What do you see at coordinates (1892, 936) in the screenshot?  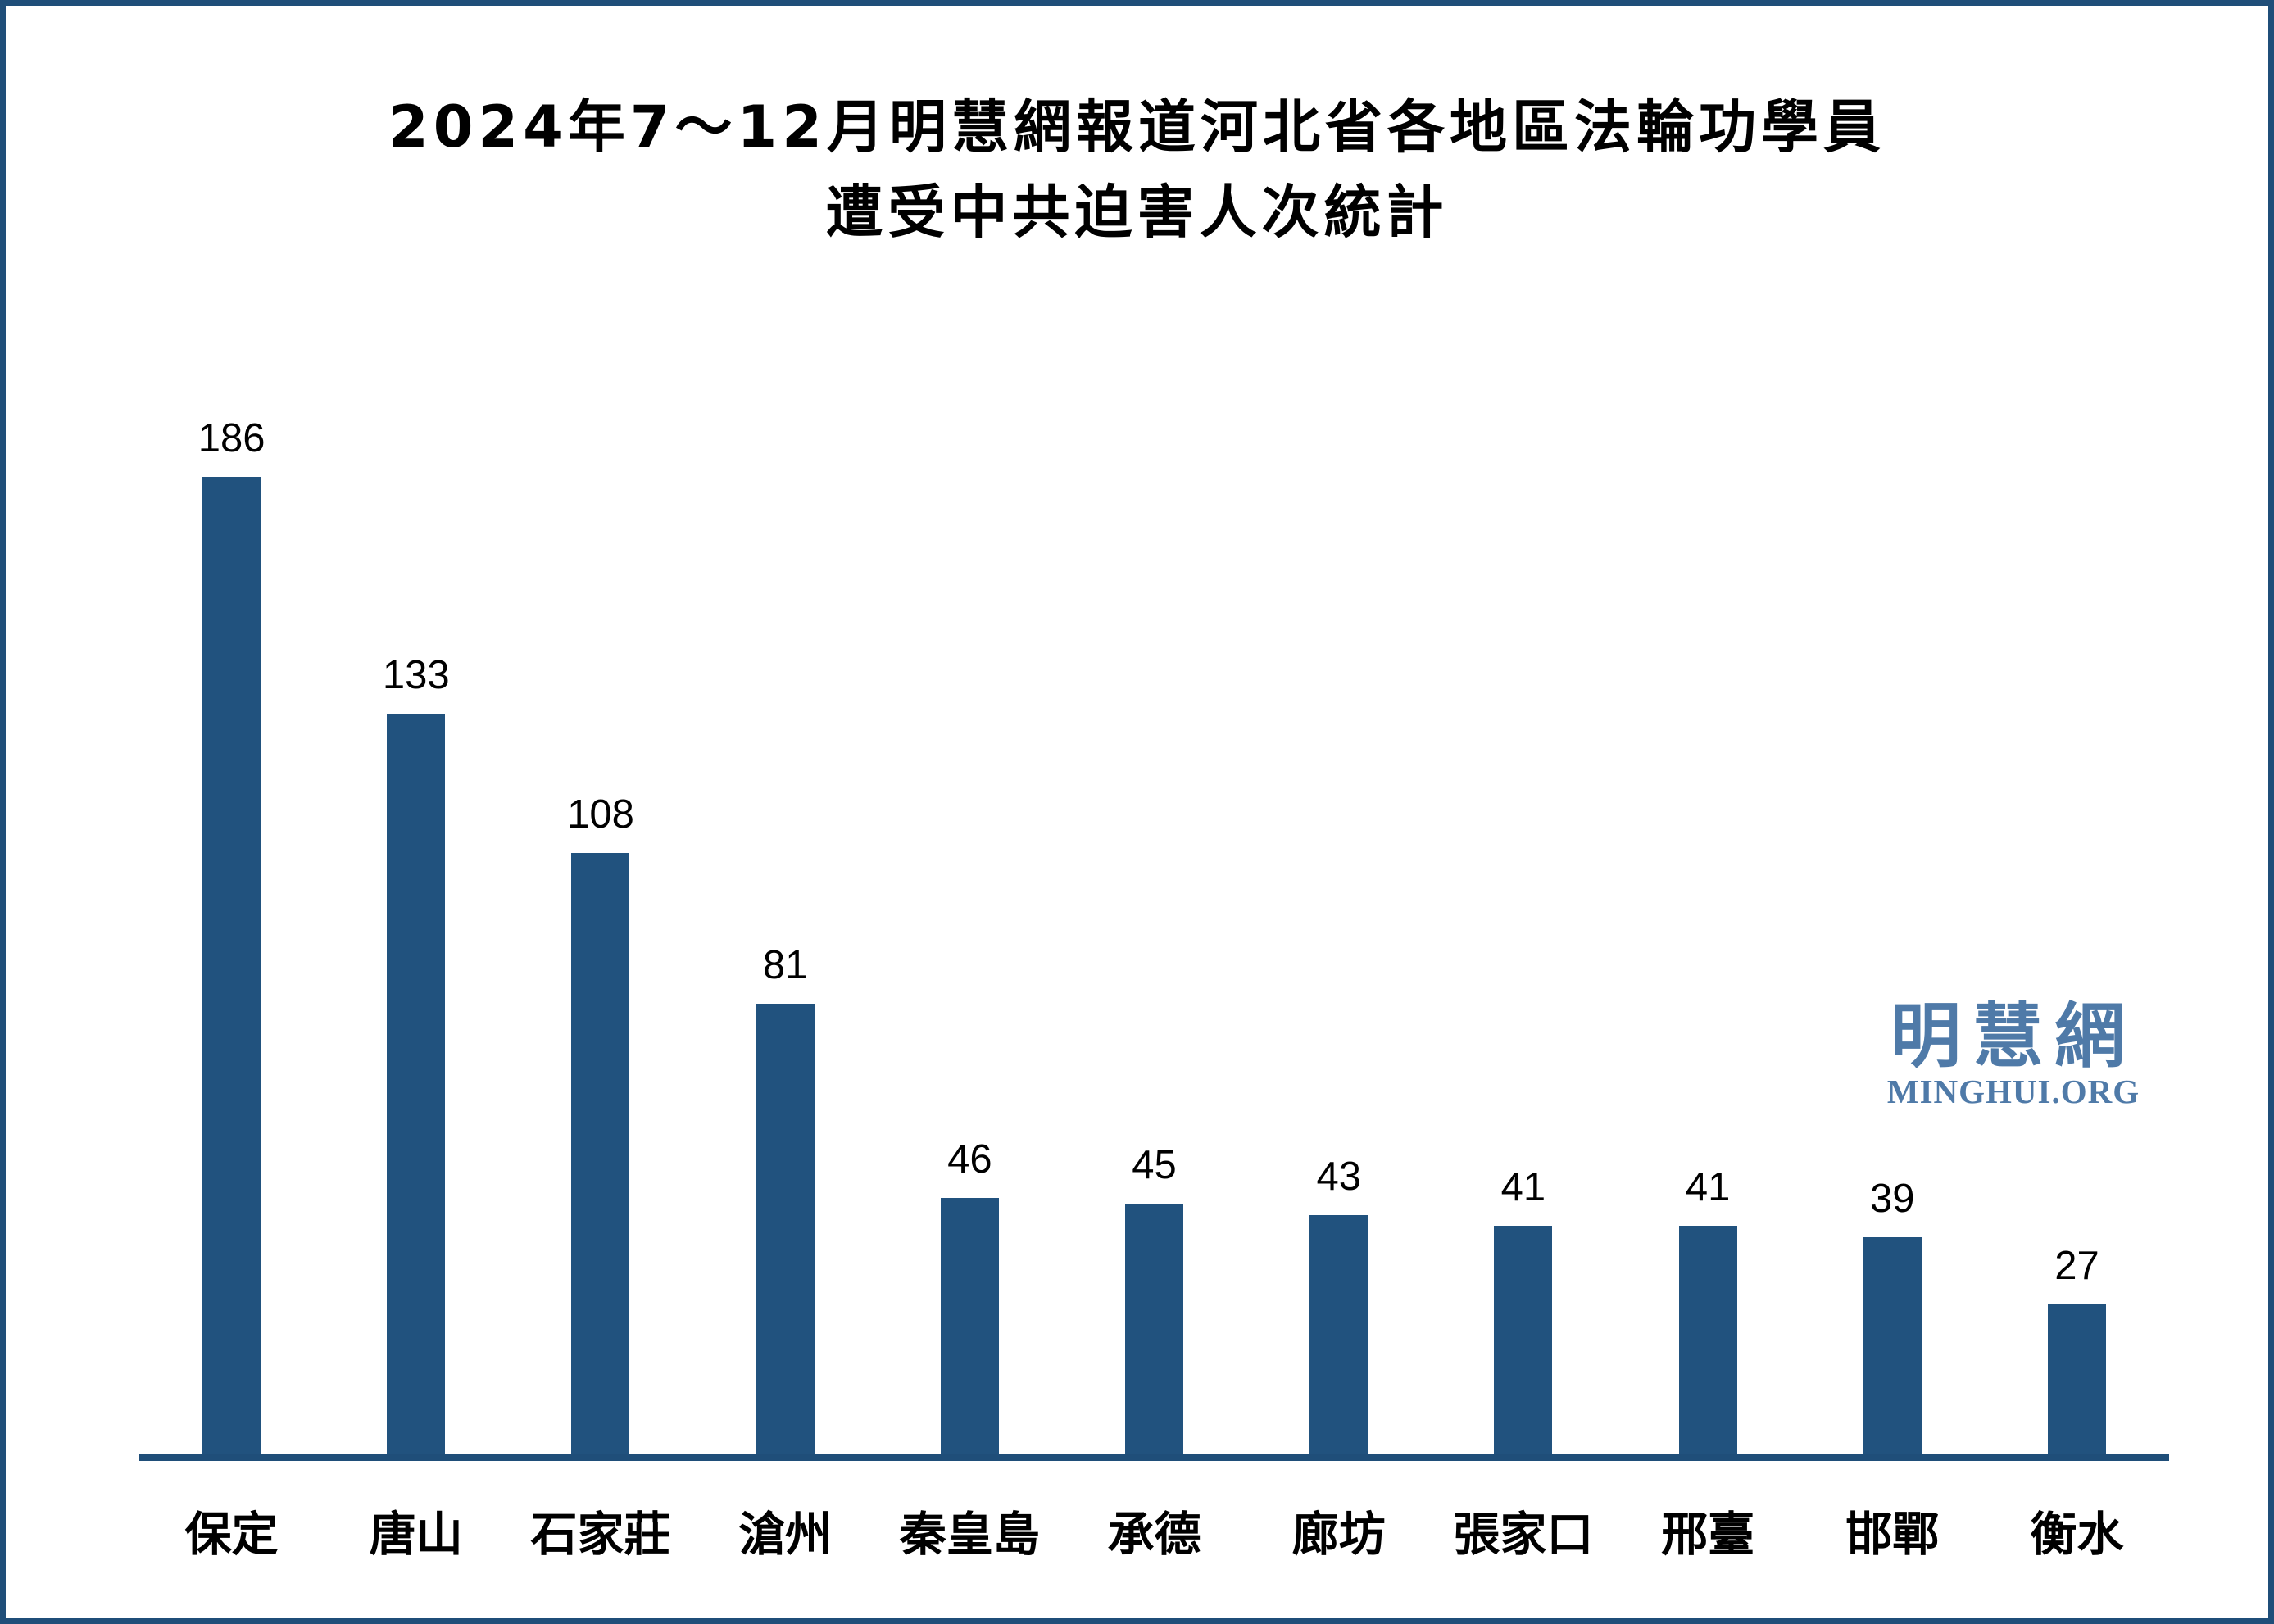 I see `bar-slot: 39` at bounding box center [1892, 936].